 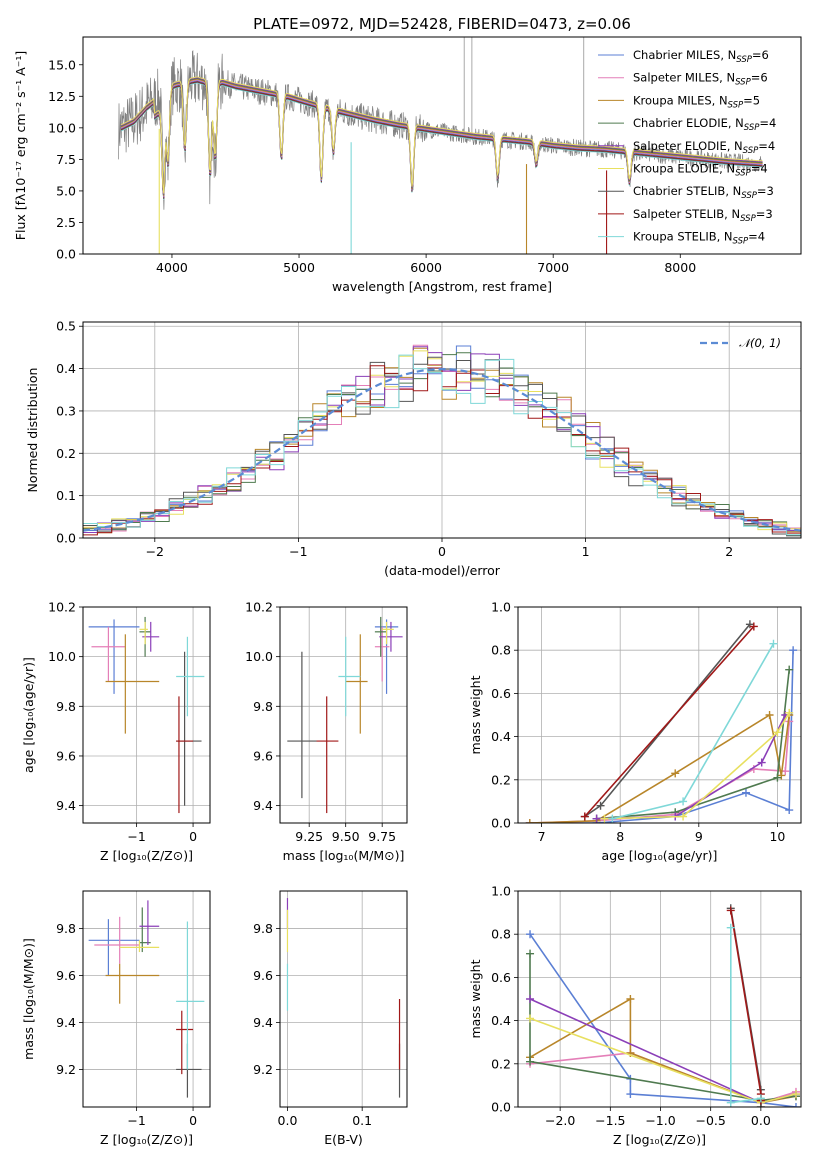 I want to click on x-axis-label: mass [log₁₀(M/M⊙)], so click(x=344, y=855).